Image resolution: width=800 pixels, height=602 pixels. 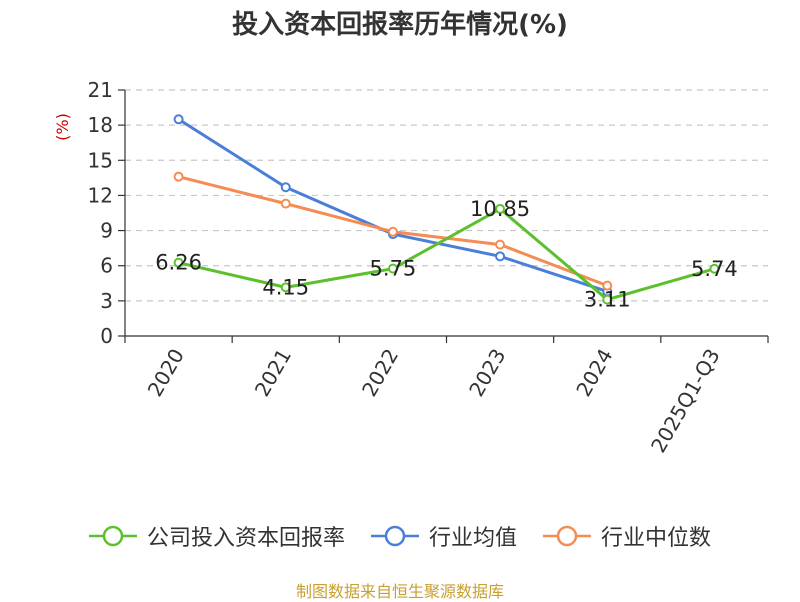 I want to click on y-tick-label: 21, so click(x=100, y=90).